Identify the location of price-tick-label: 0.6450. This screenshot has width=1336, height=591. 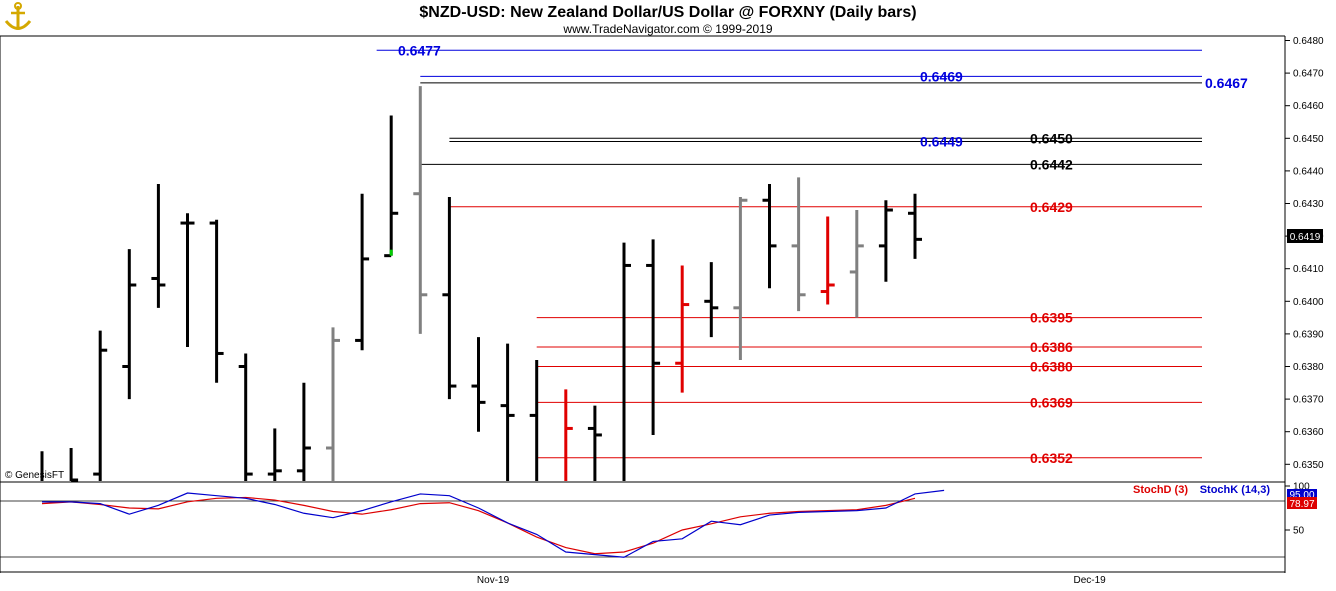
(1308, 139).